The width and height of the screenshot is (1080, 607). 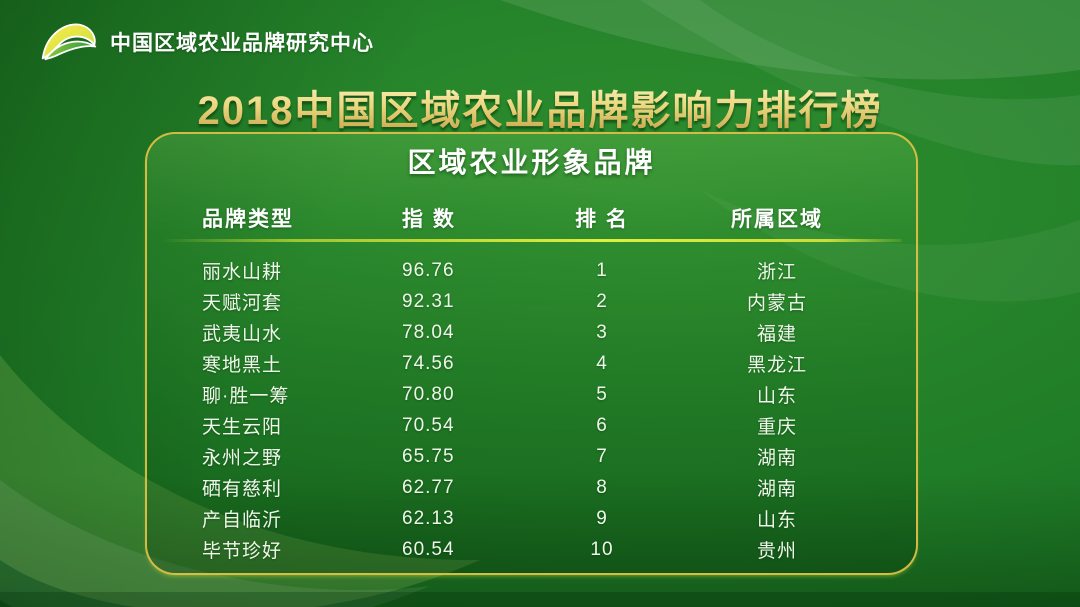 I want to click on index-cell: 70.54, so click(x=428, y=425).